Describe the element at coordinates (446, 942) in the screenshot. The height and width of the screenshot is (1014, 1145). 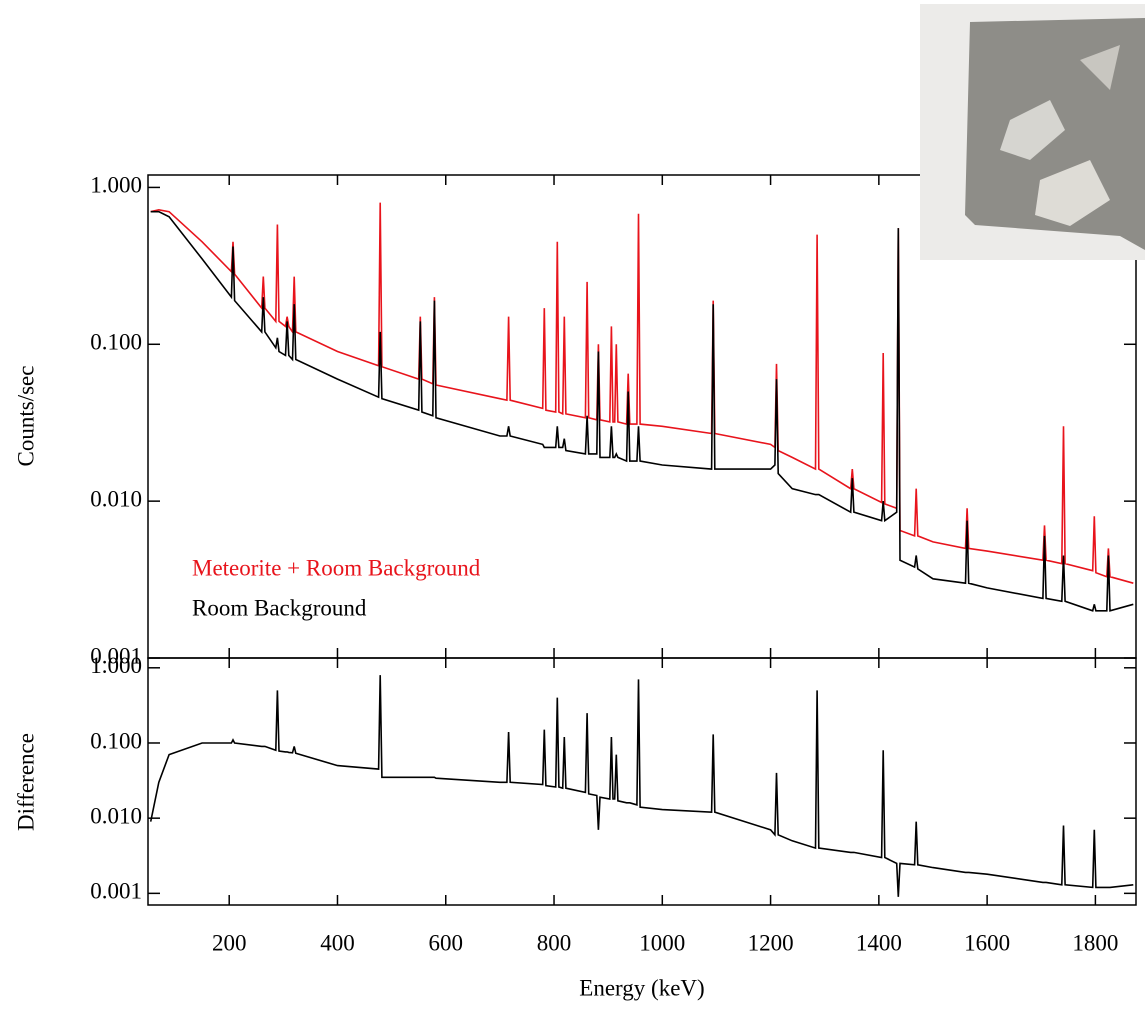
I see `x-tick-label: 600` at that location.